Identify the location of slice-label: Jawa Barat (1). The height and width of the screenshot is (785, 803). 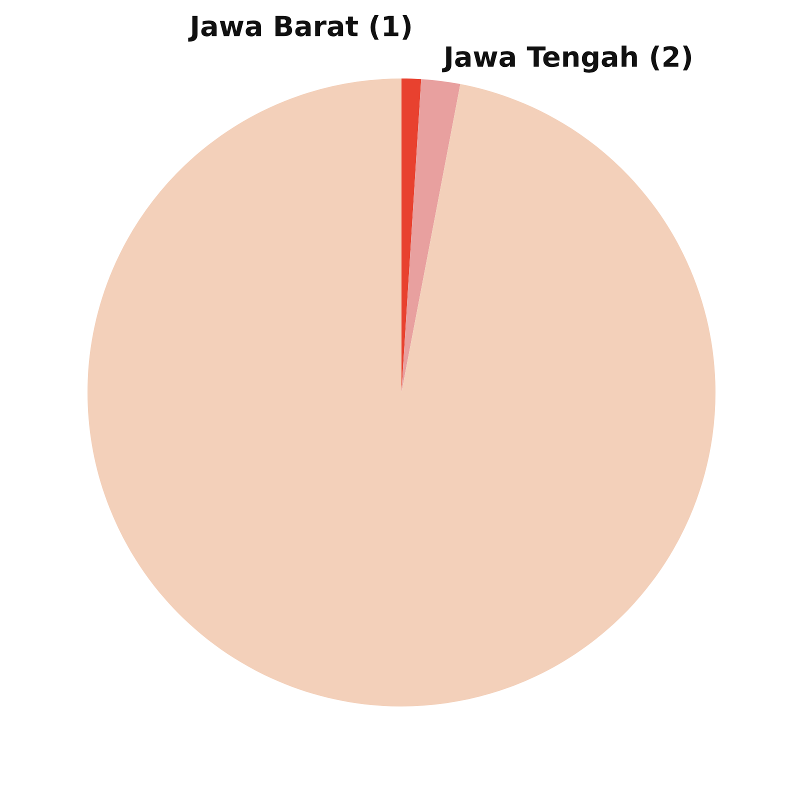
(299, 28).